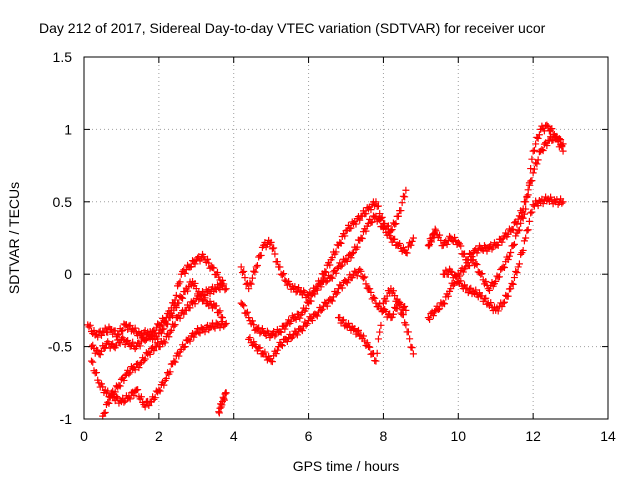 The width and height of the screenshot is (640, 480). What do you see at coordinates (234, 436) in the screenshot?
I see `x-tick-label: 4` at bounding box center [234, 436].